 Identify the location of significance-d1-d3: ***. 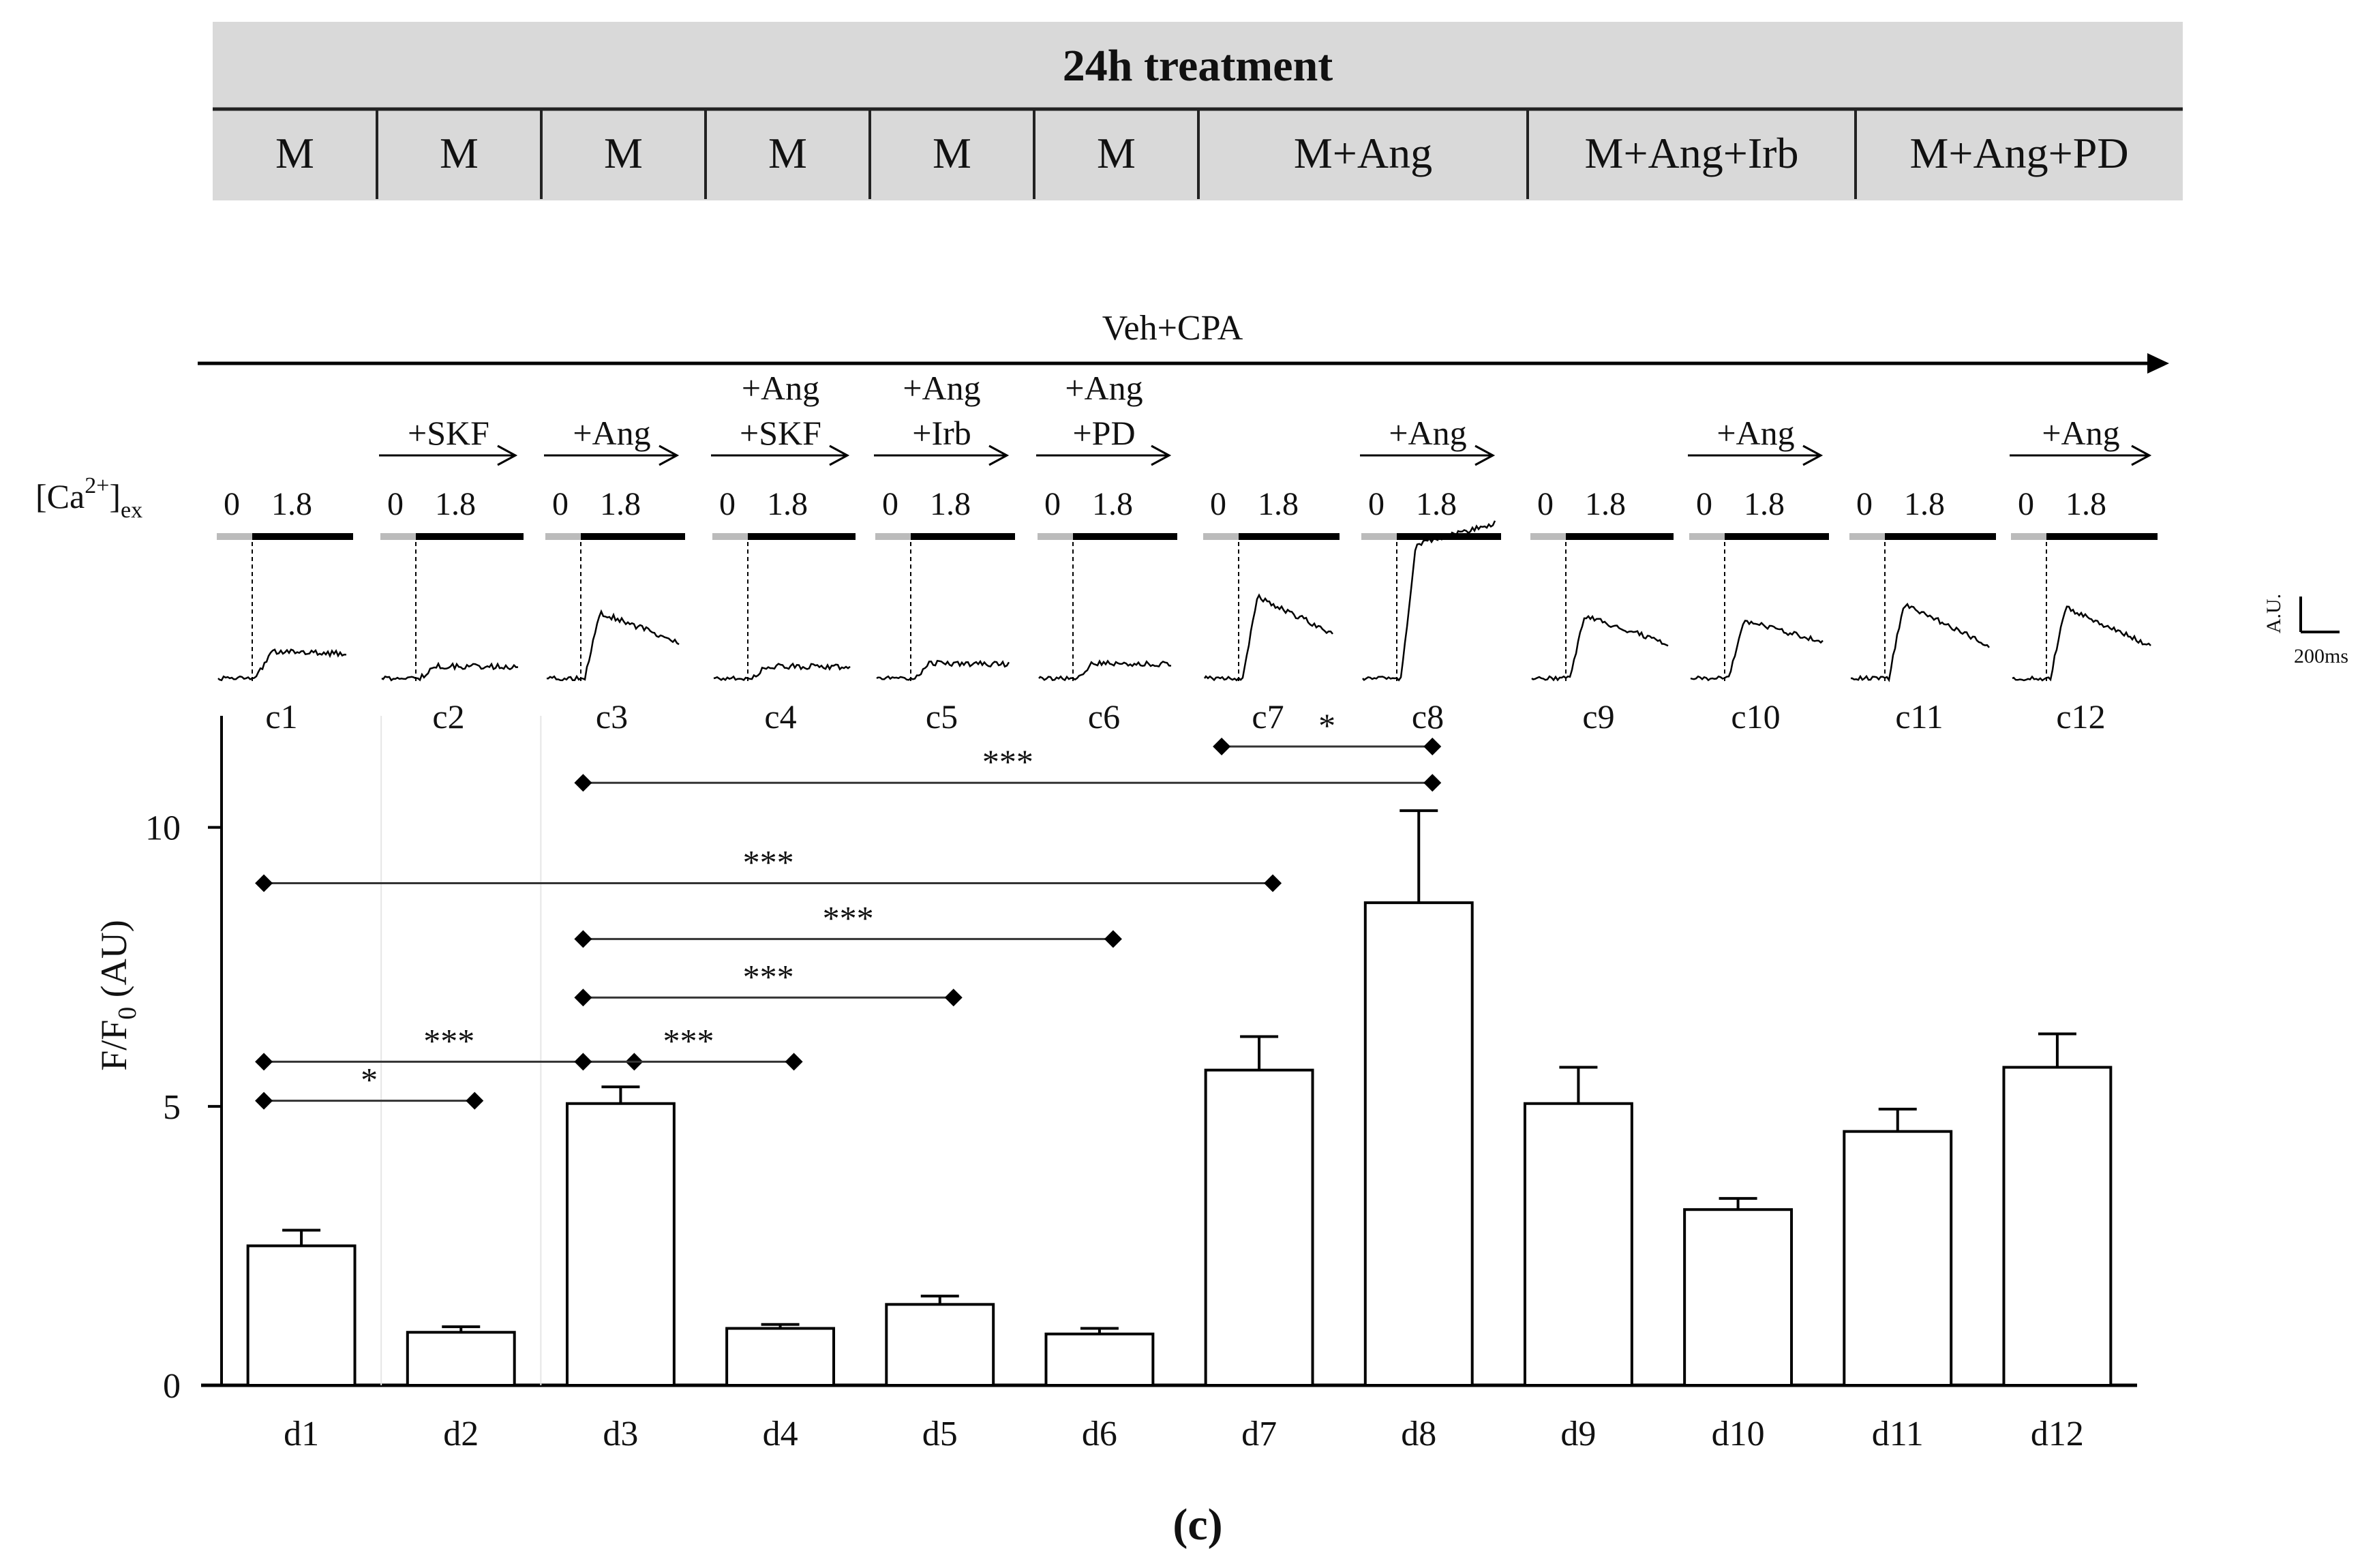
(449, 1046).